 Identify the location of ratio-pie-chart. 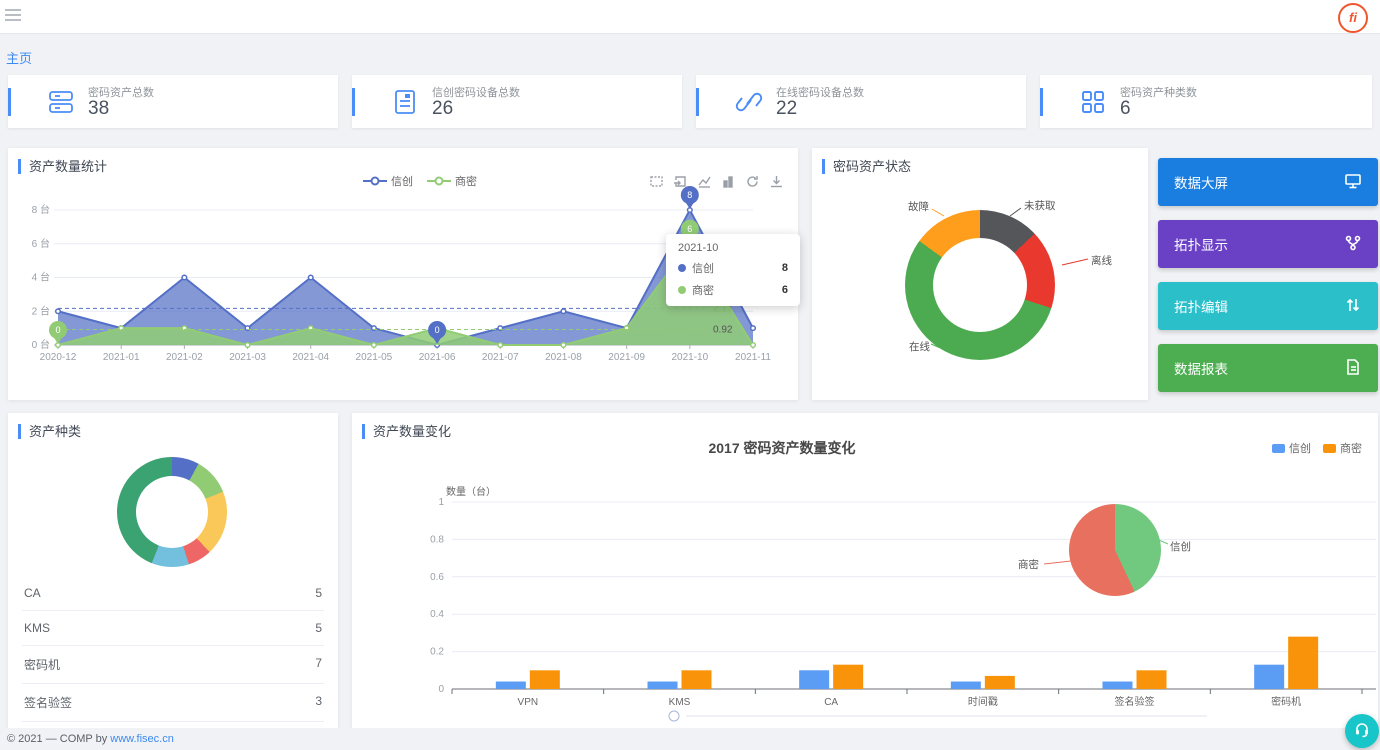
(1115, 550).